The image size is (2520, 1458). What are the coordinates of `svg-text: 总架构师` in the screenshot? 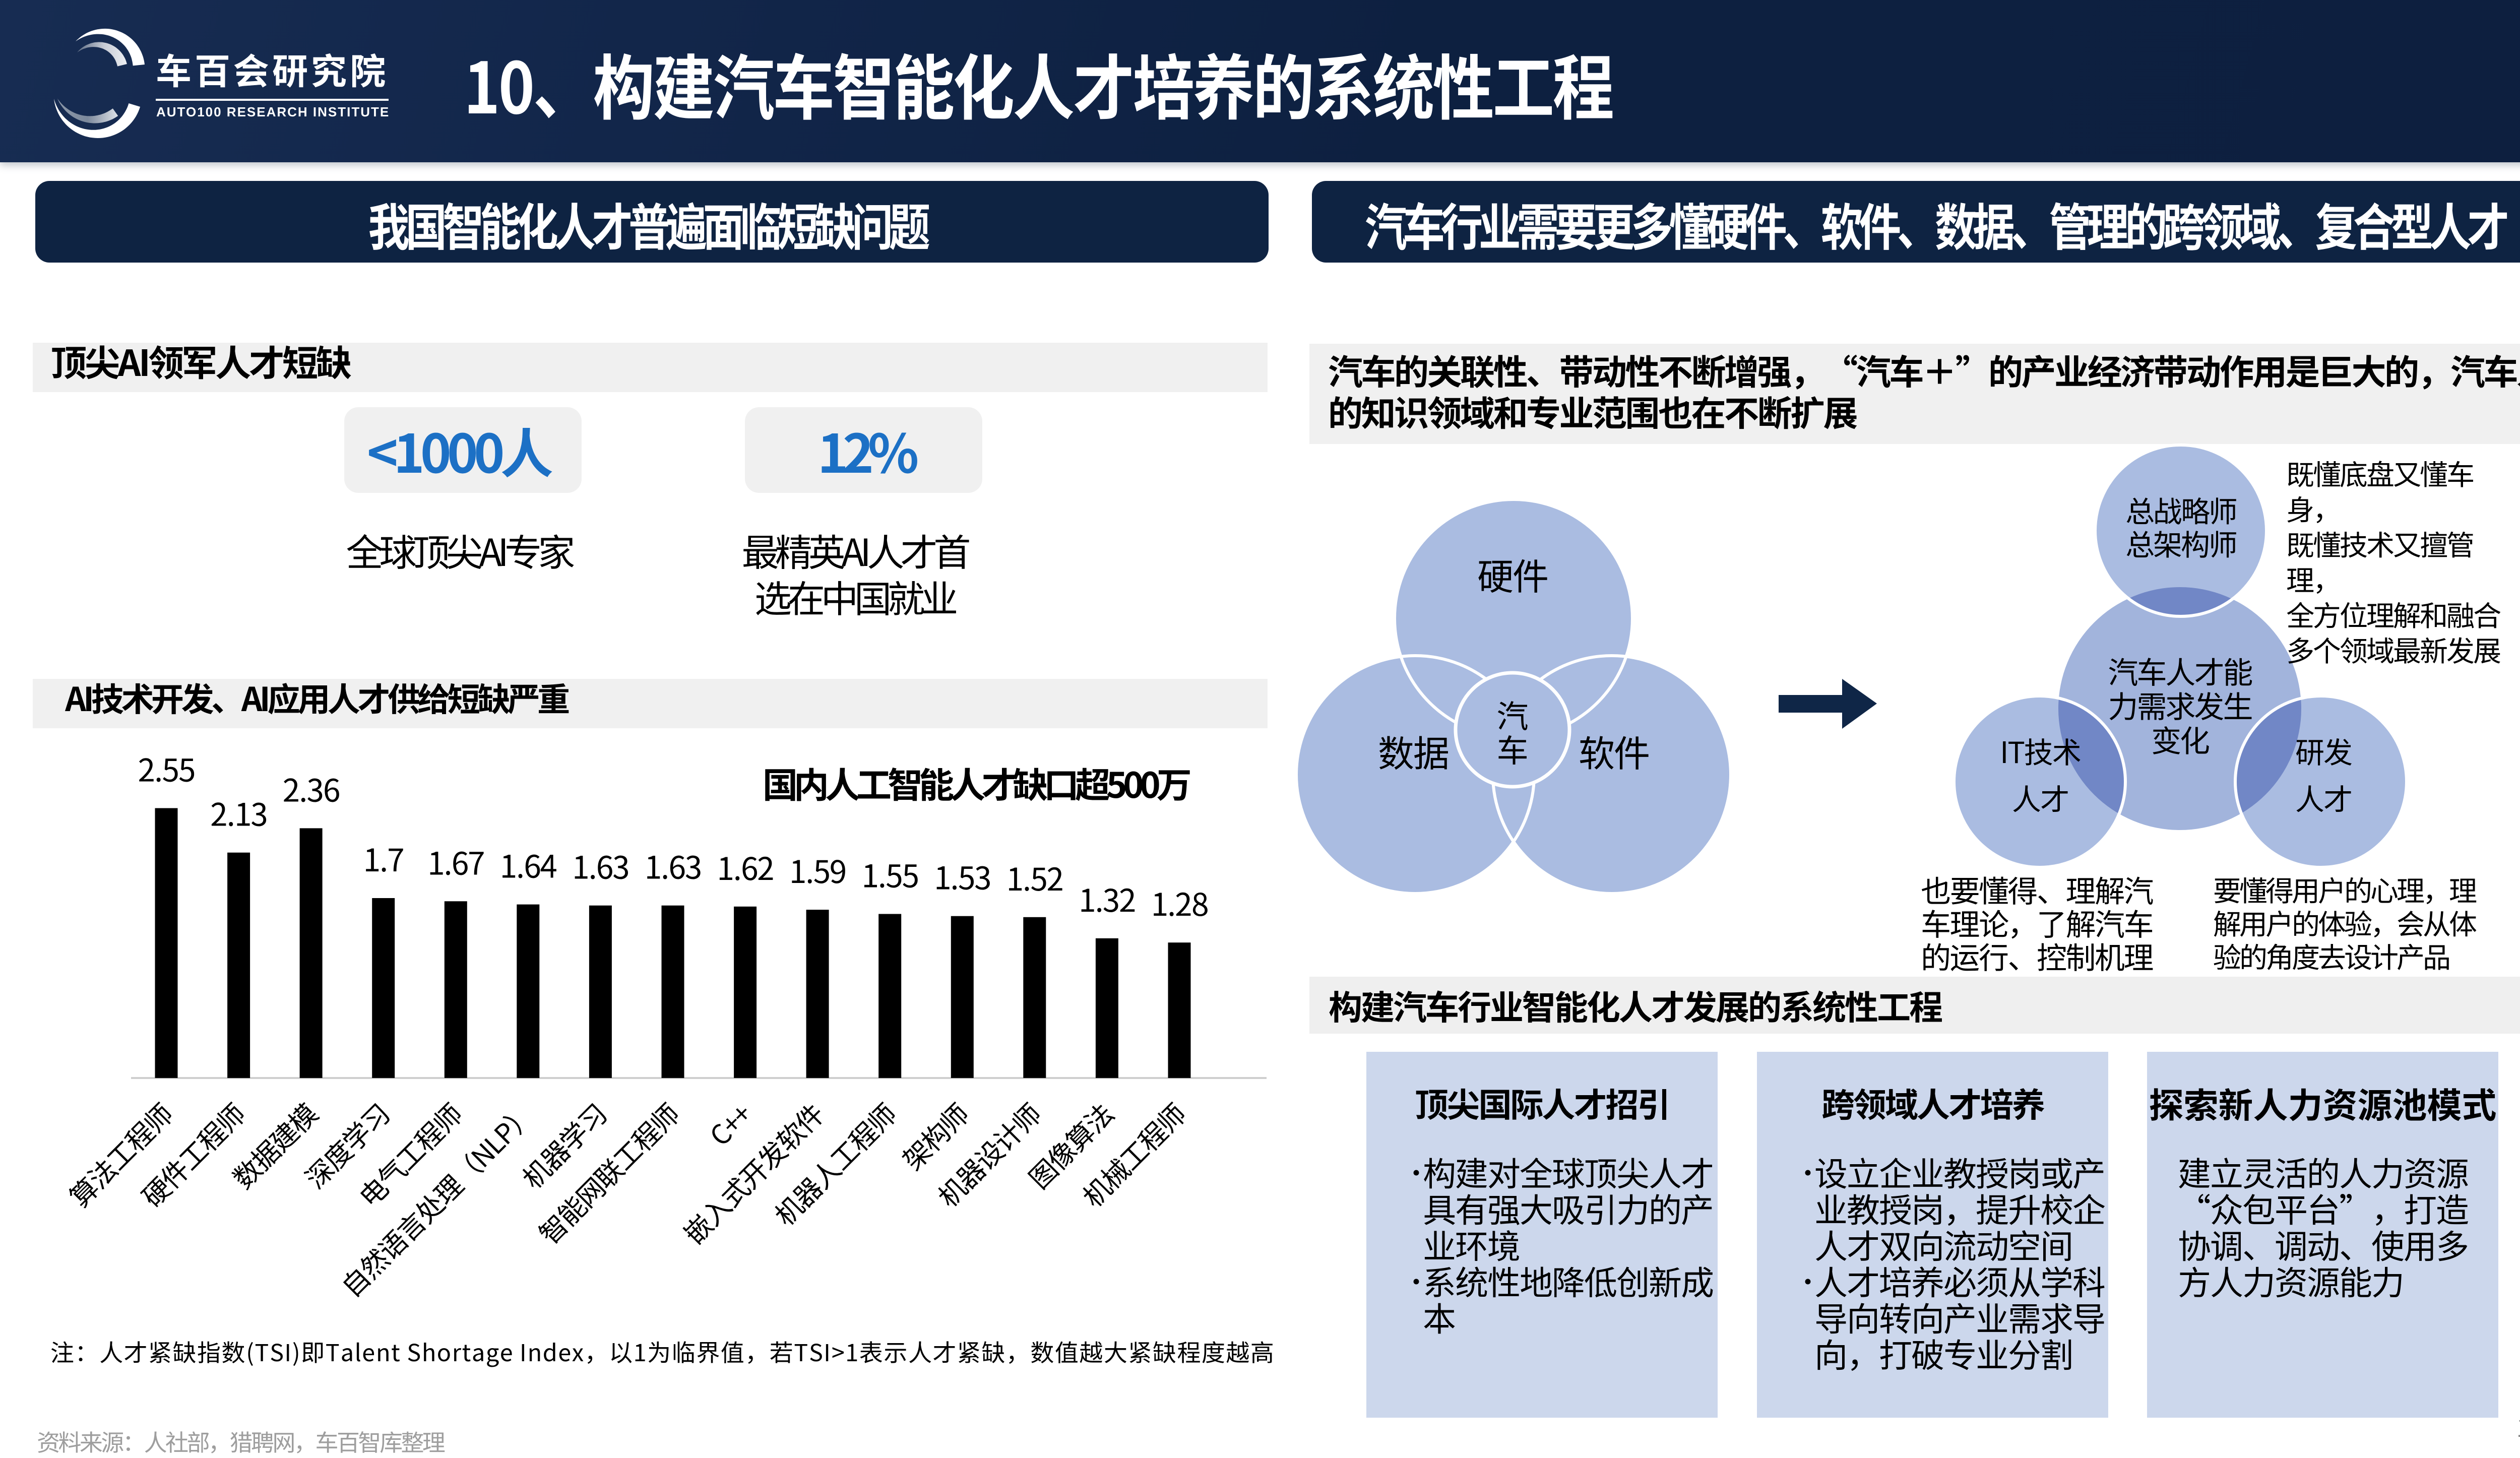 It's located at (2180, 543).